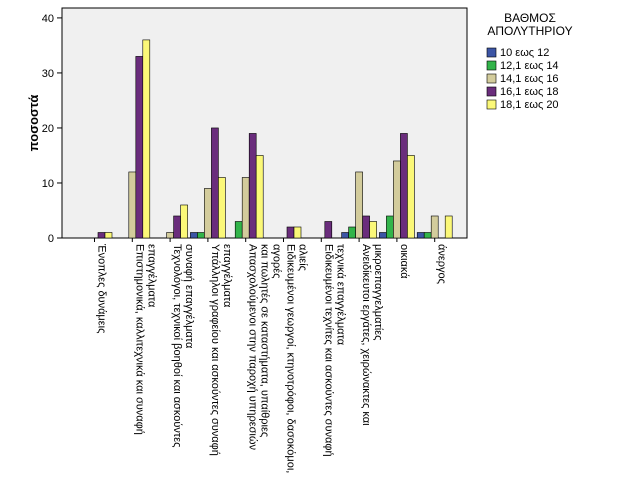 This screenshot has width=625, height=481. What do you see at coordinates (529, 79) in the screenshot?
I see `legend-label: 14,1 εως 16` at bounding box center [529, 79].